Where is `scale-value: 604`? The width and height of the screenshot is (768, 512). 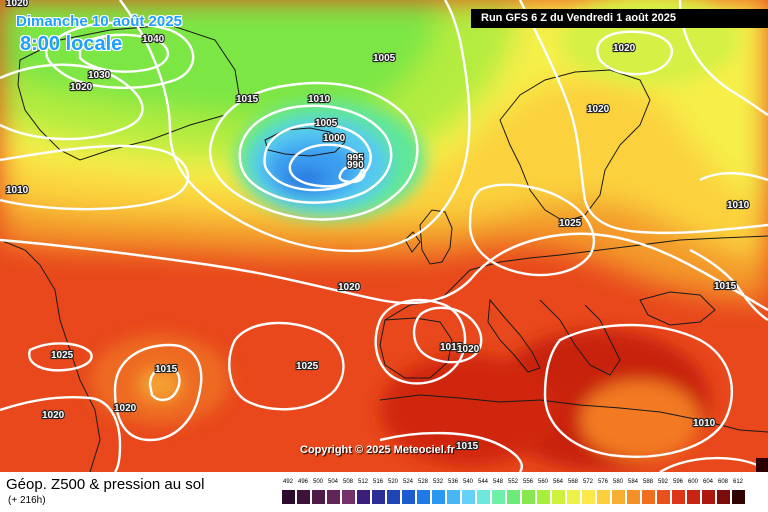 scale-value: 604 is located at coordinates (707, 482).